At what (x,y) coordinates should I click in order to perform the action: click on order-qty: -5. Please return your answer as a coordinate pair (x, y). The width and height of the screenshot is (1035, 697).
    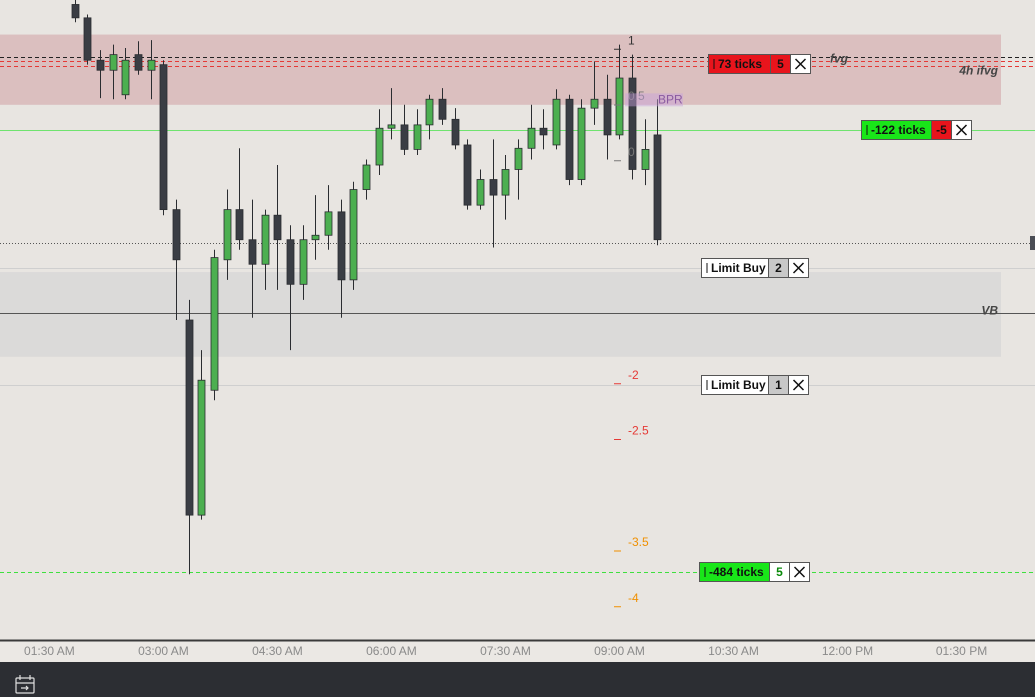
    Looking at the image, I should click on (941, 130).